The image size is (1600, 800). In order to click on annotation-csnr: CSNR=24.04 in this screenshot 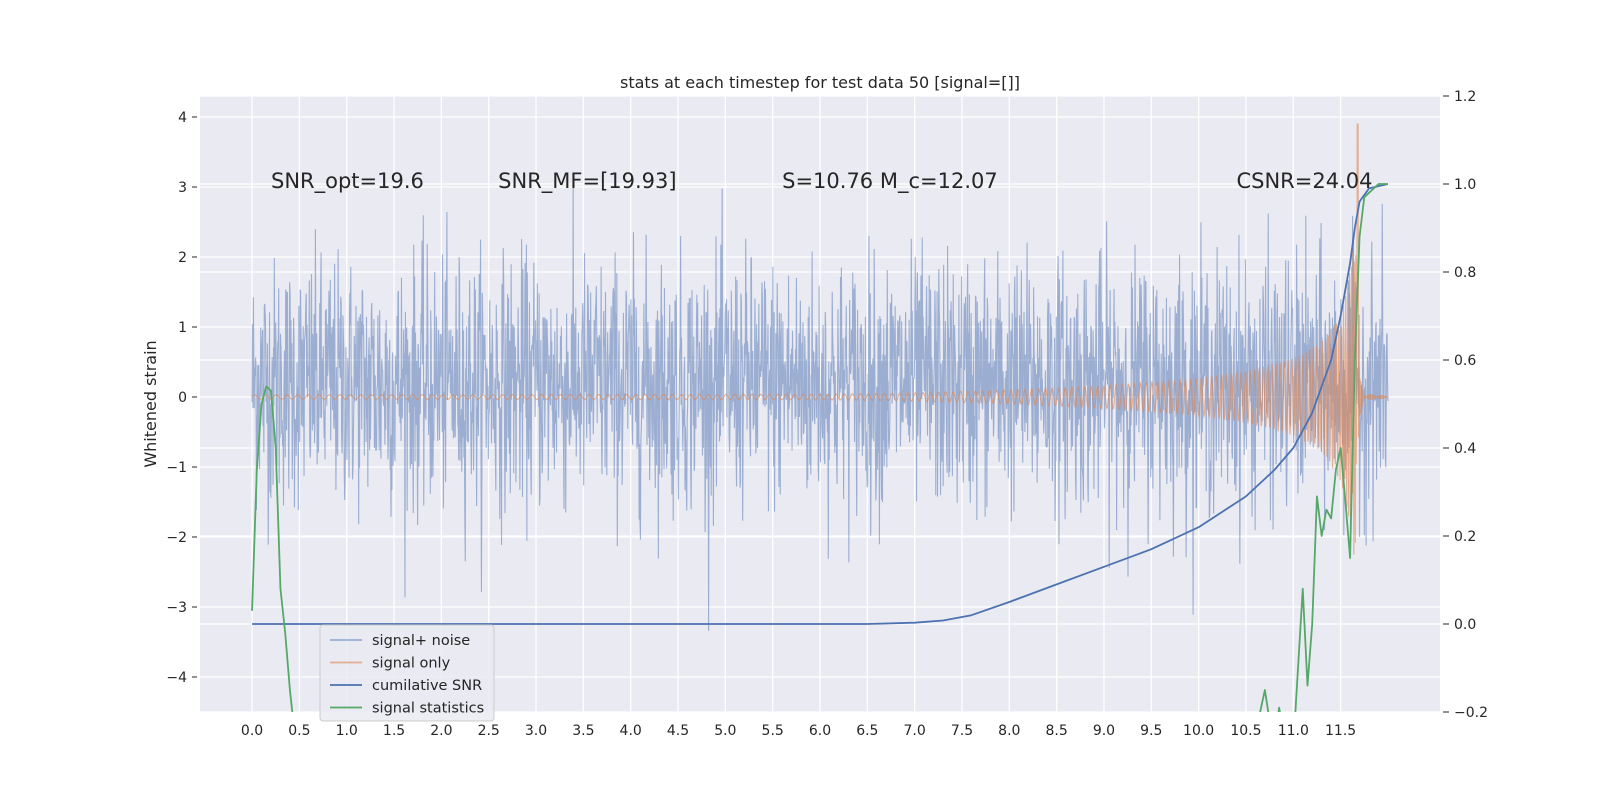, I will do `click(1304, 181)`.